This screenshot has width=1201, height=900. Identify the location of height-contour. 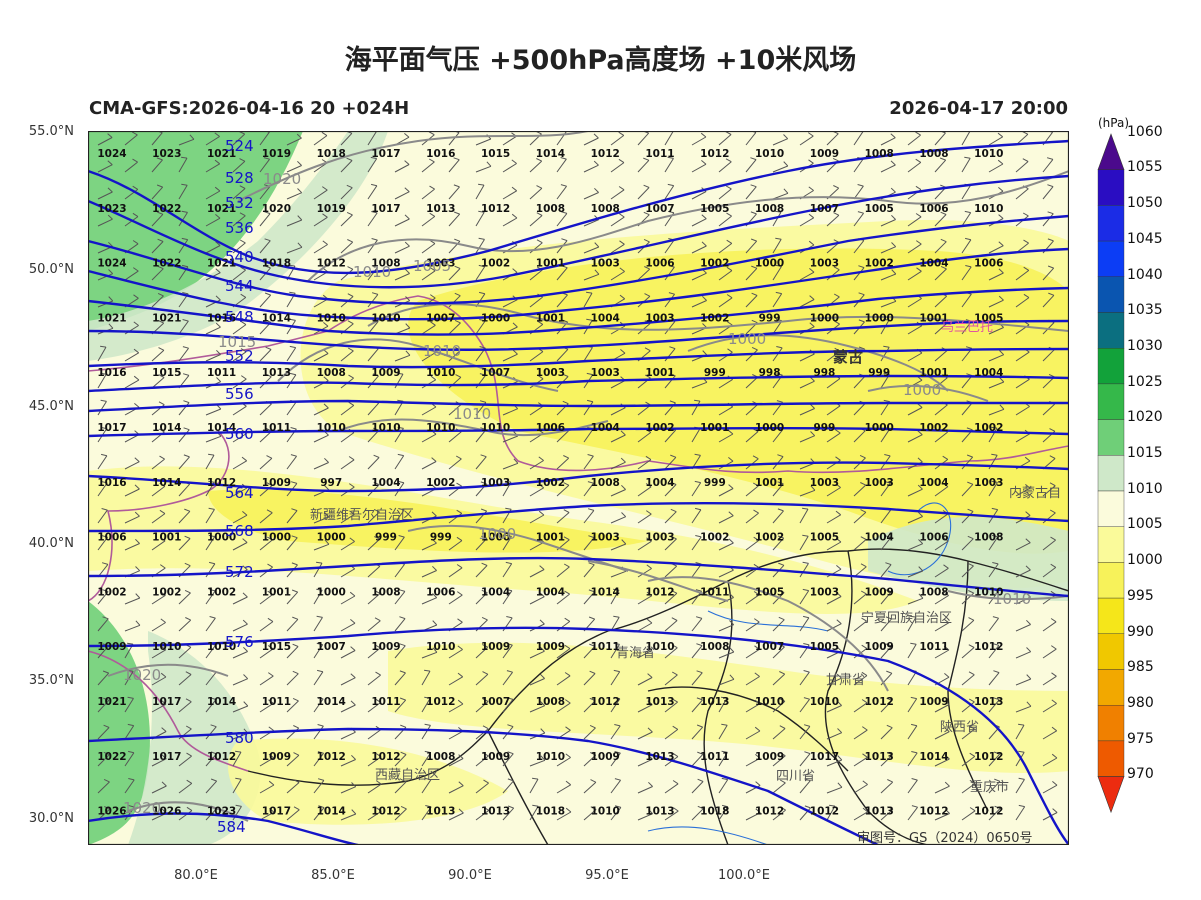
(578, 259).